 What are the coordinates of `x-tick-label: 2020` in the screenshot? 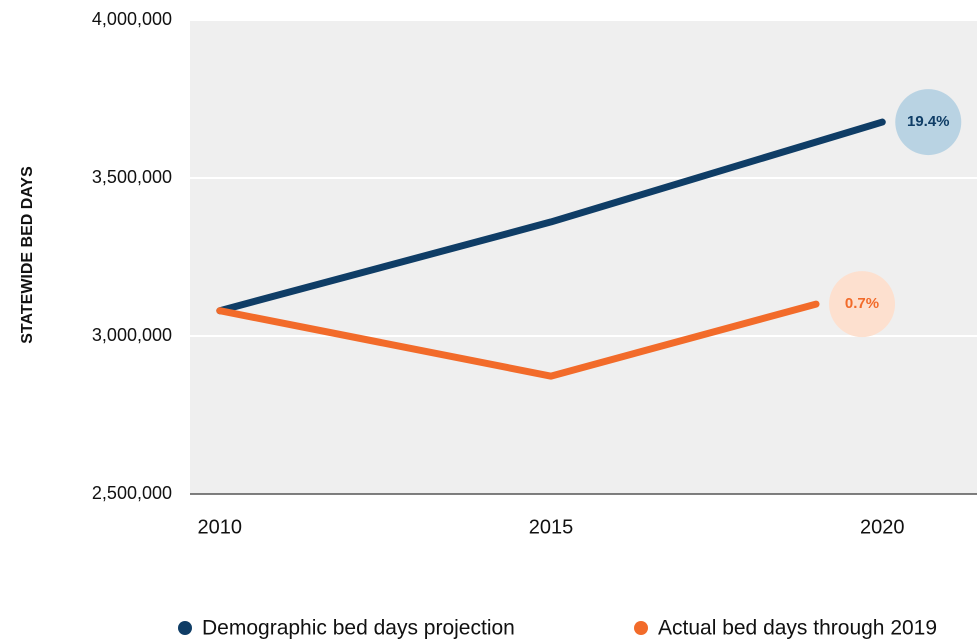 It's located at (882, 527).